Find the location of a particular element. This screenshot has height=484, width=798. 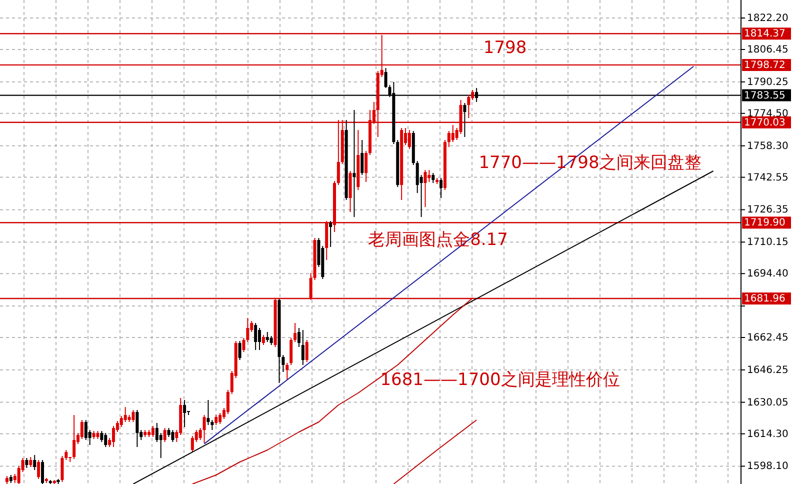

y-tick-label: 1822.20 is located at coordinates (767, 18).